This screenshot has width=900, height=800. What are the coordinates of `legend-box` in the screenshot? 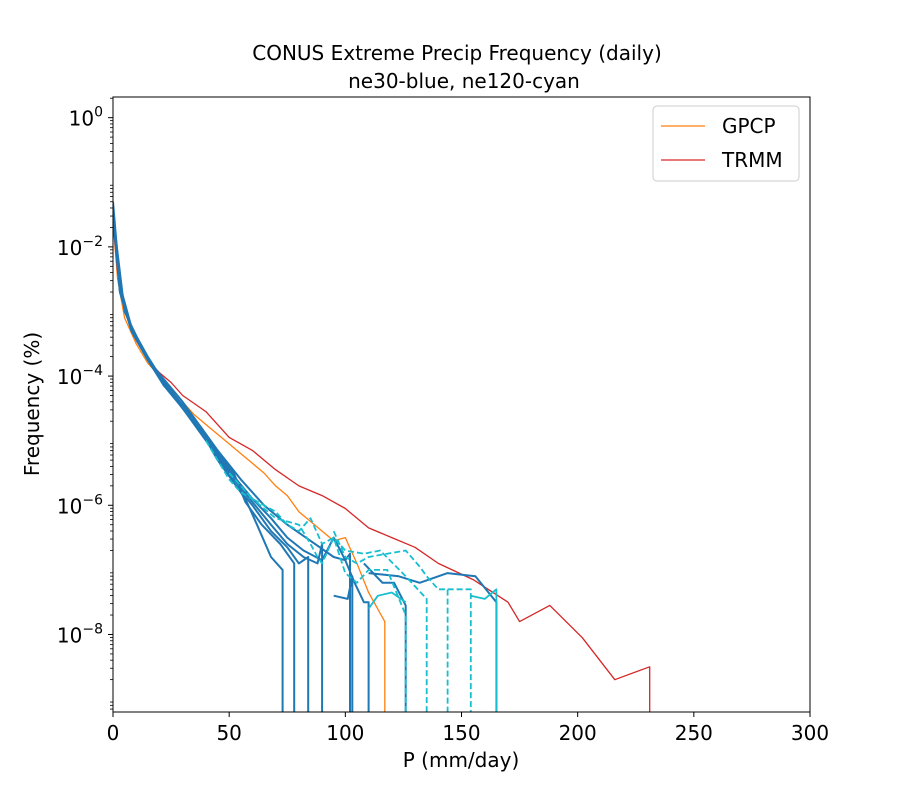 It's located at (726, 143).